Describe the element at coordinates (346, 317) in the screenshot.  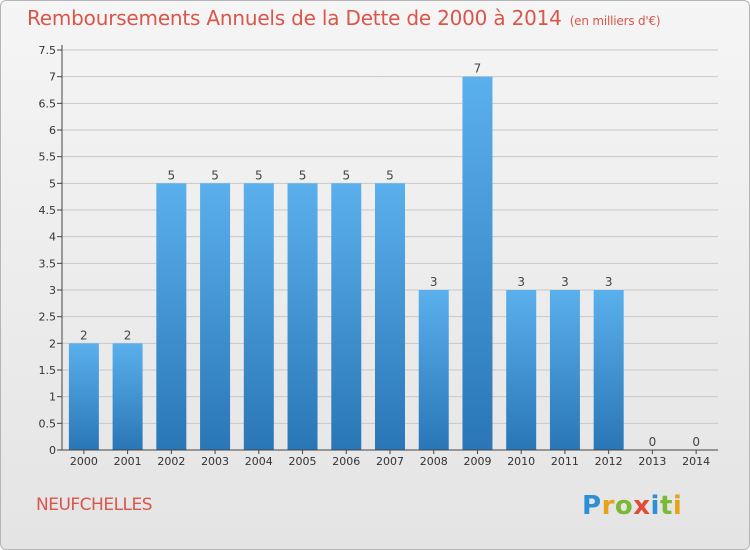
I see `bar-2006` at that location.